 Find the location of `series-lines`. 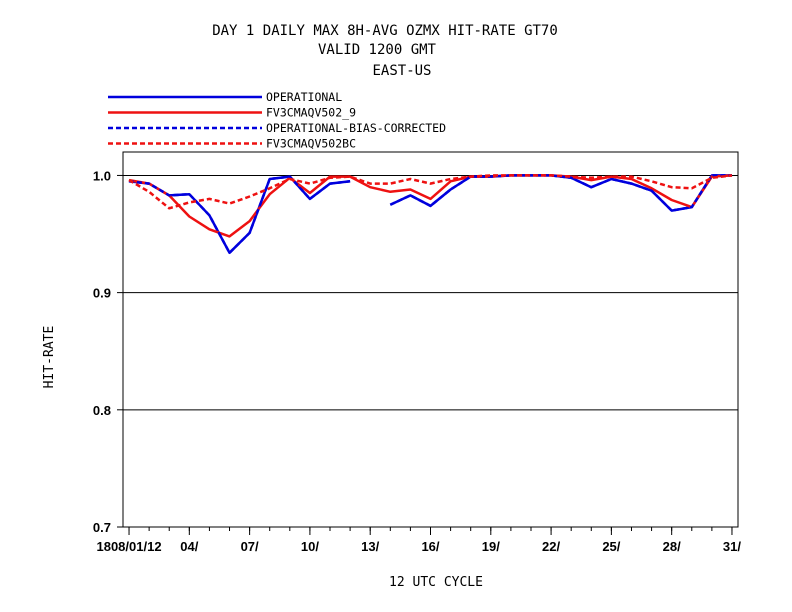

series-lines is located at coordinates (430, 214).